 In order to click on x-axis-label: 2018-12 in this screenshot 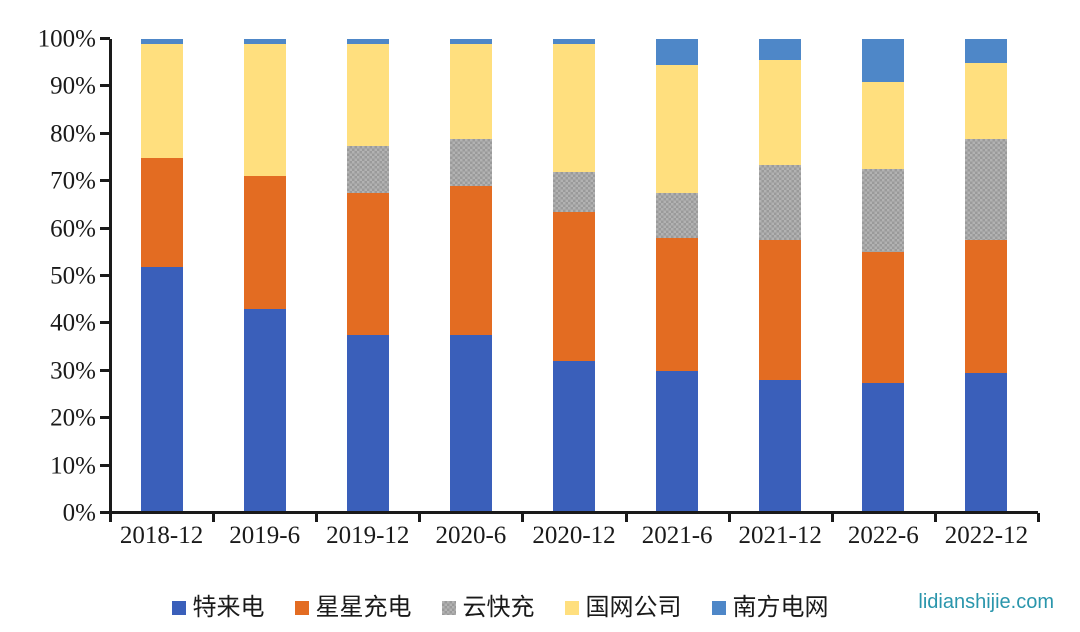, I will do `click(161, 535)`.